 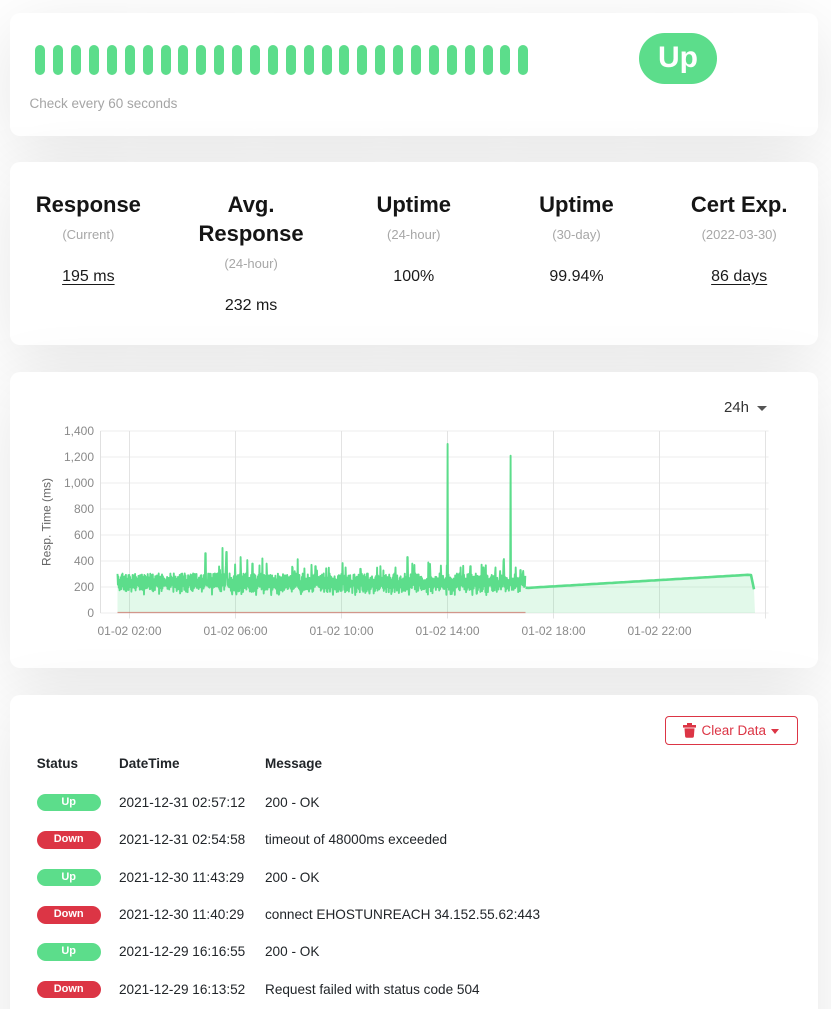 I want to click on svg-text: 01-02 06:00, so click(x=235, y=631).